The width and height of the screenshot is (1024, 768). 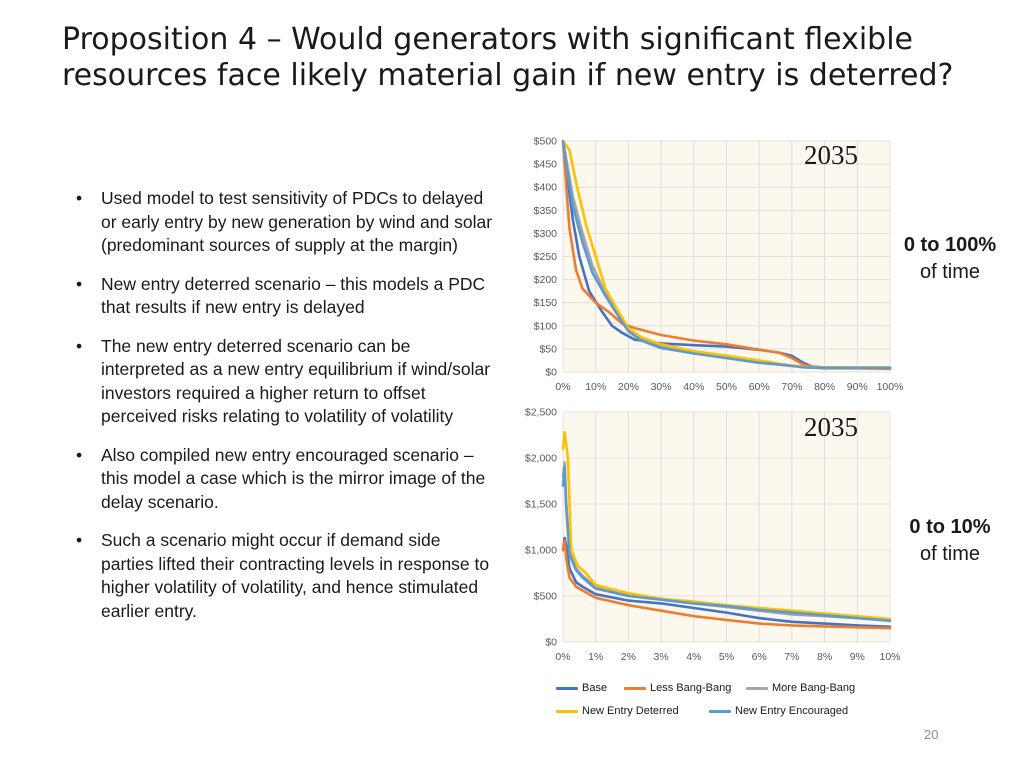 I want to click on legend-item-new-entry-deterred: New Entry Deterred, so click(x=617, y=711).